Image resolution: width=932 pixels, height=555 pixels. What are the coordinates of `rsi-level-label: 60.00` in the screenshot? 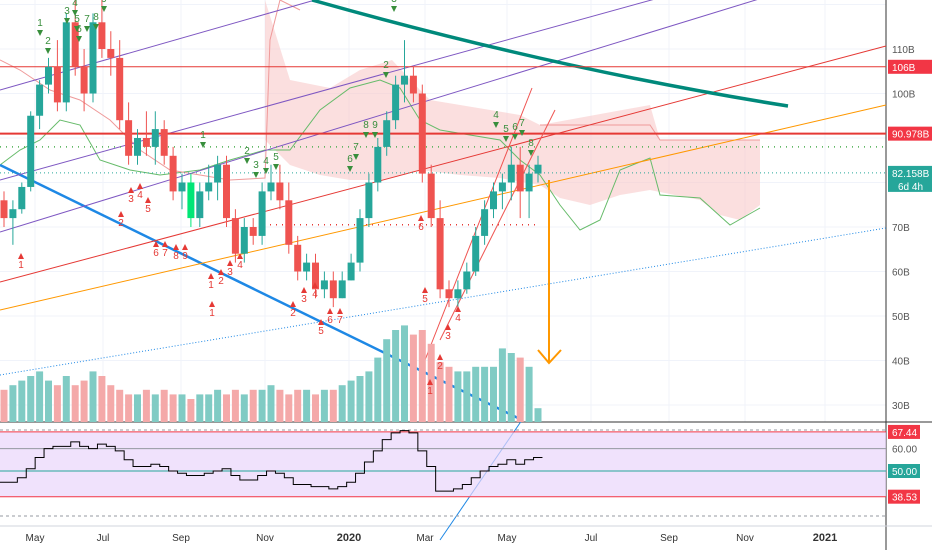 It's located at (904, 450).